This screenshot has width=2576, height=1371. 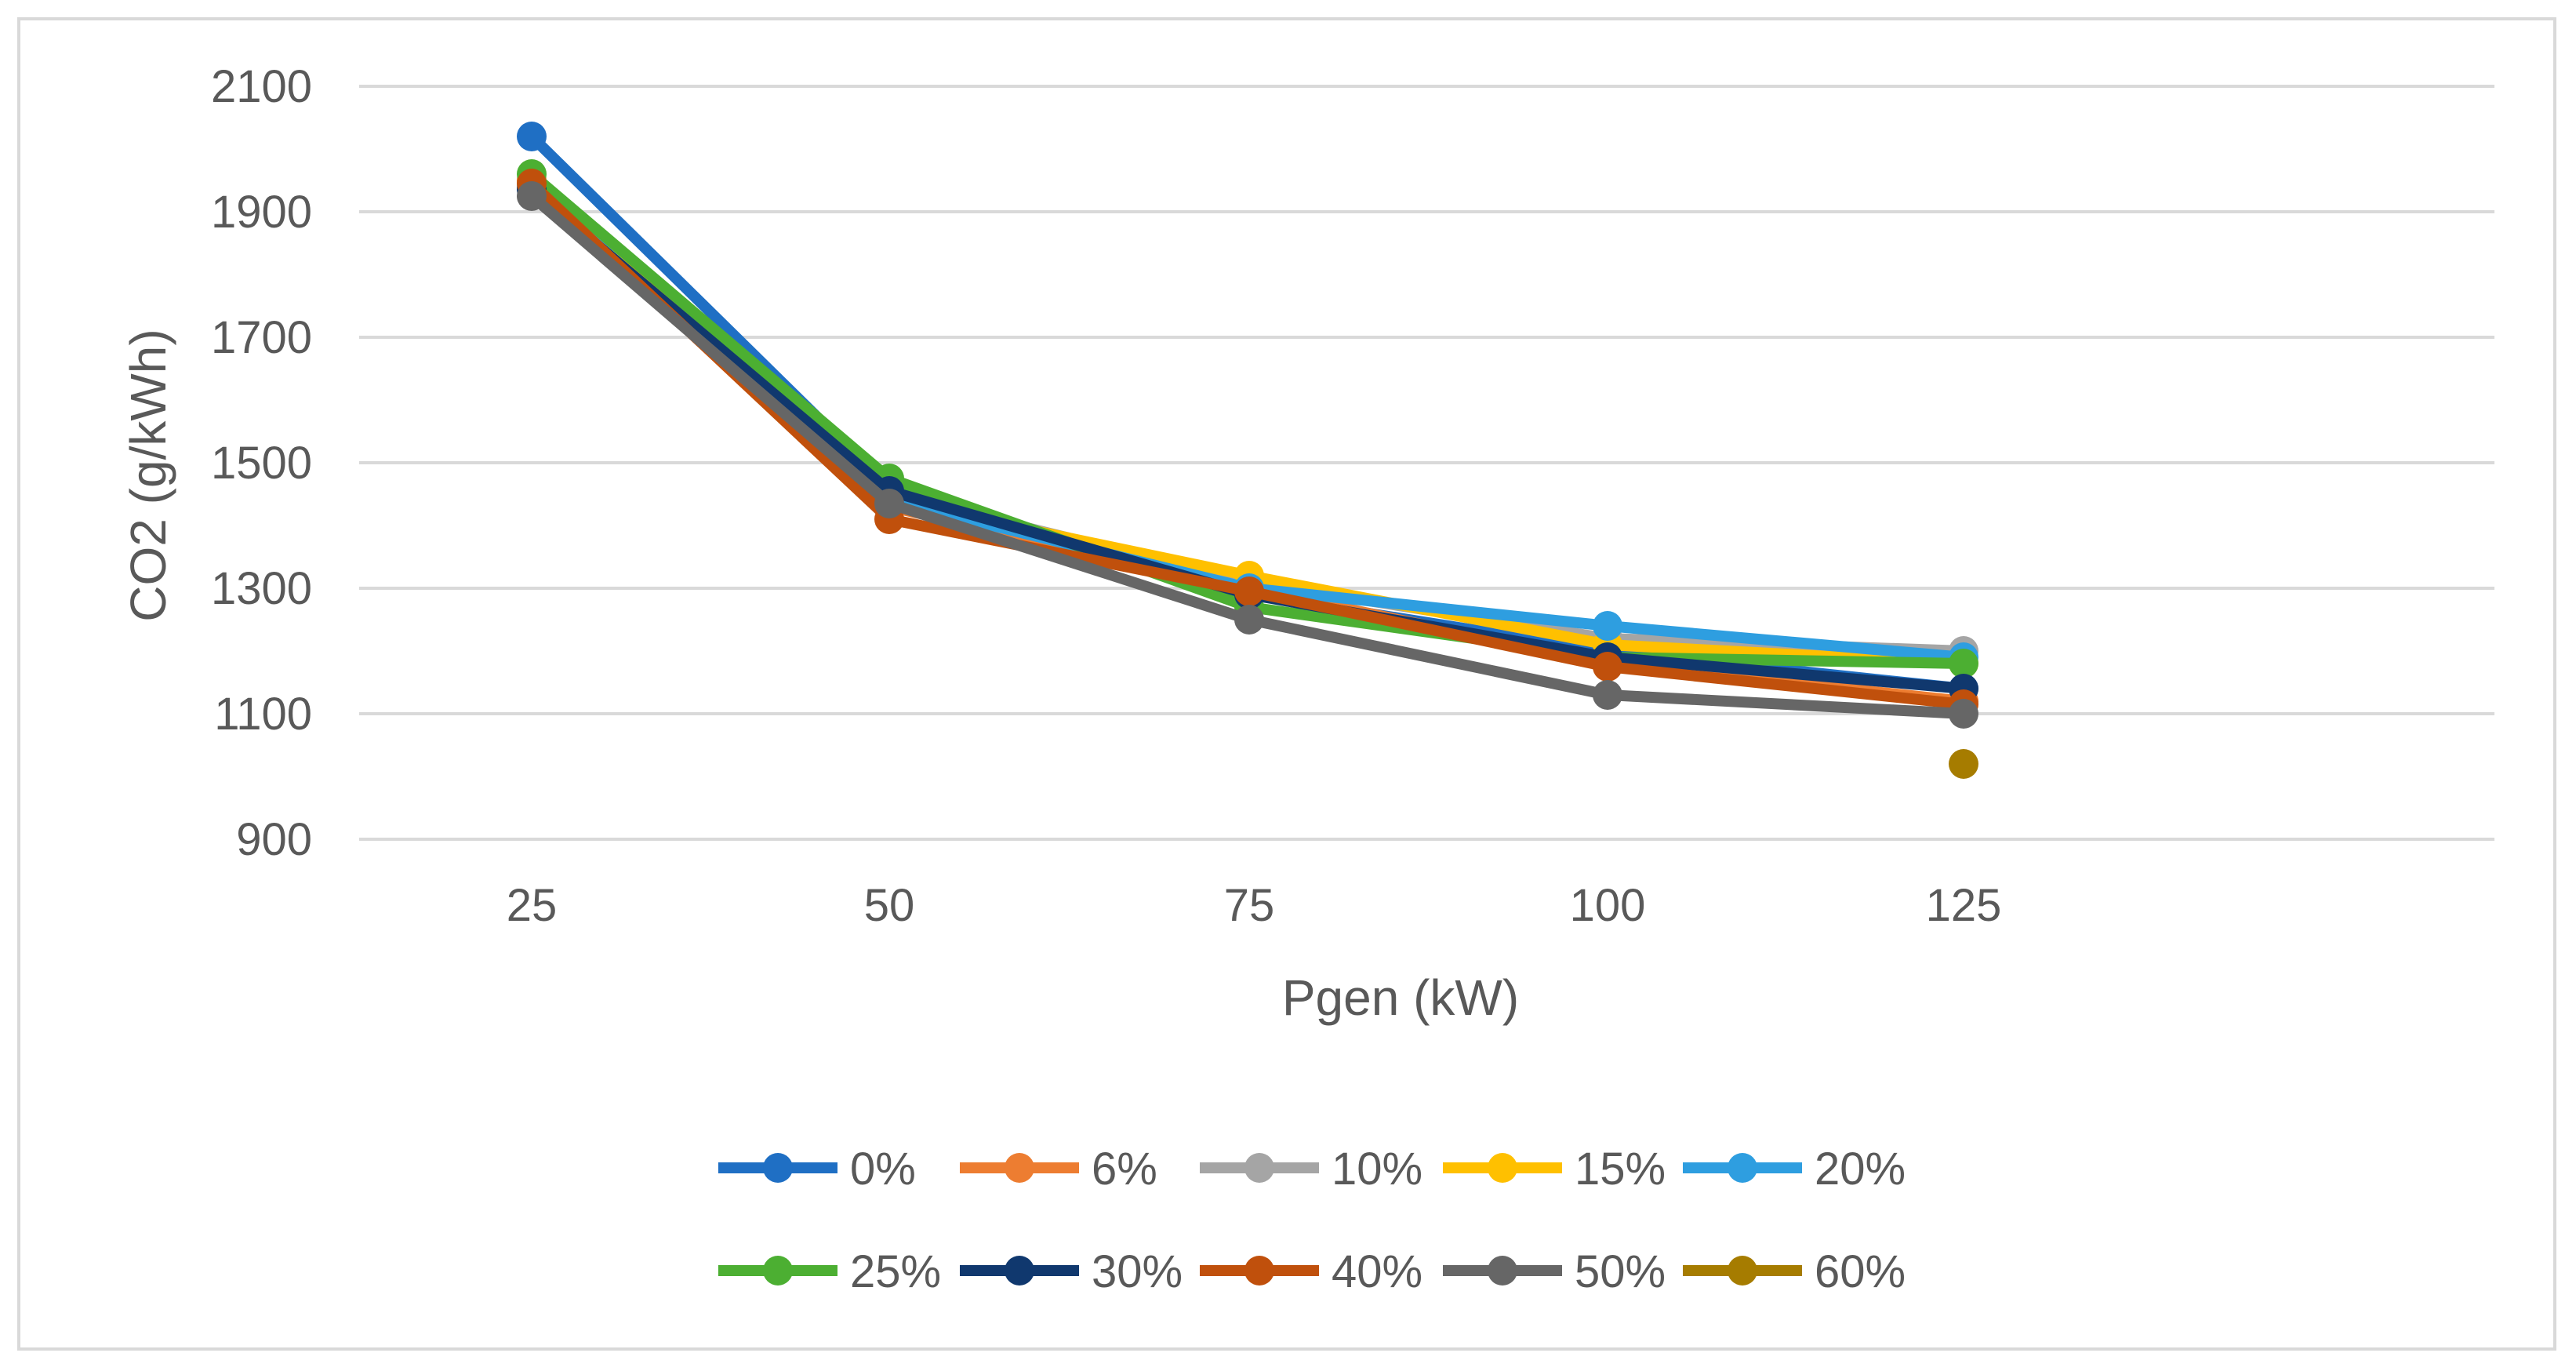 I want to click on legend-label: 50%, so click(x=1620, y=1271).